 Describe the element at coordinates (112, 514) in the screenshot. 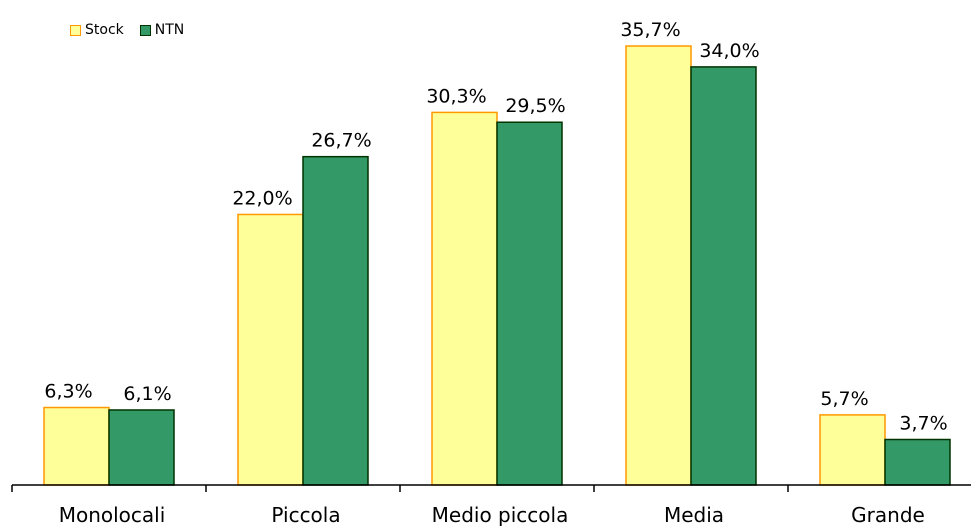

I see `category-label-1: Monolocali` at that location.